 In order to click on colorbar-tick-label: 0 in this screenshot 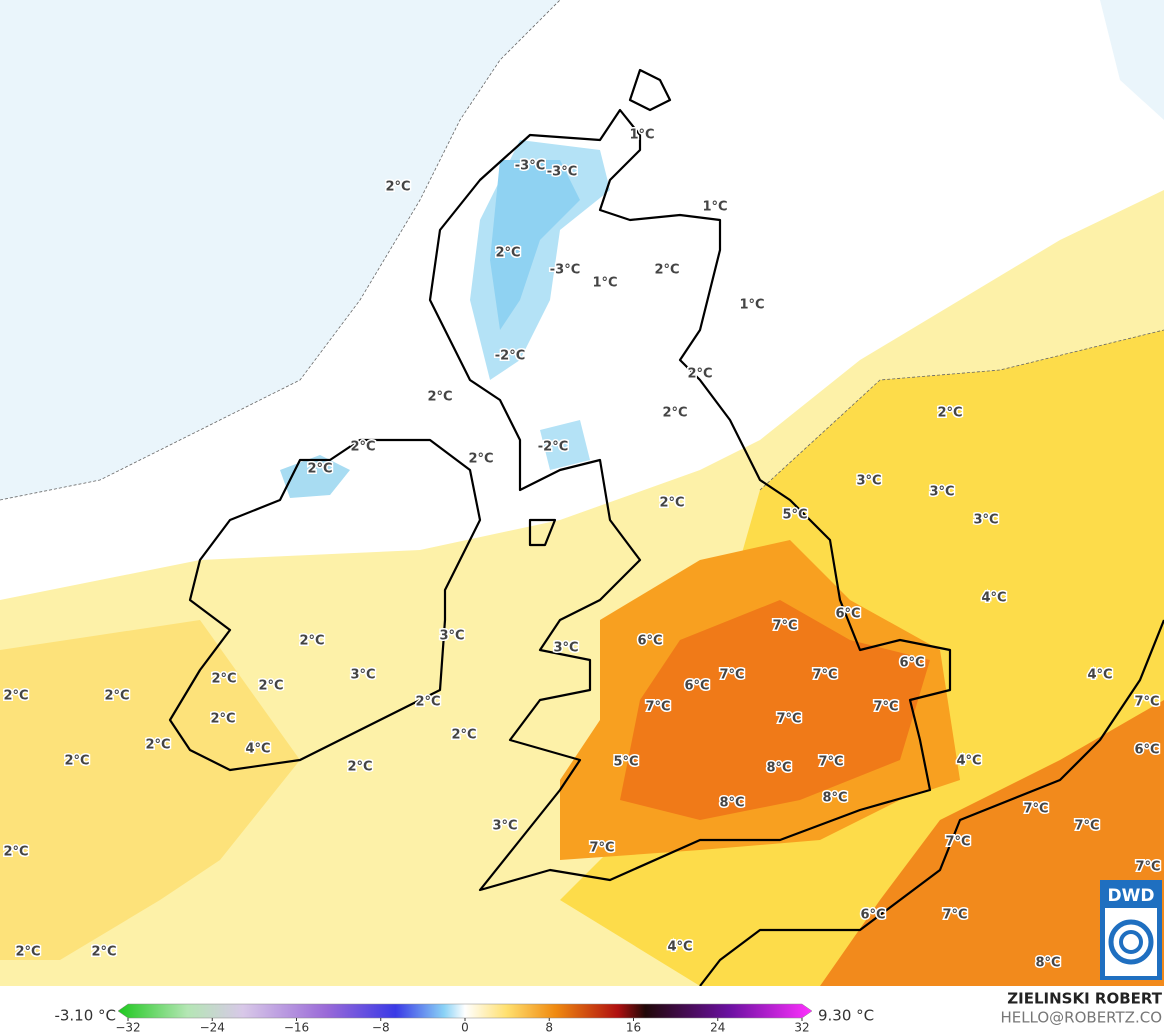, I will do `click(465, 1028)`.